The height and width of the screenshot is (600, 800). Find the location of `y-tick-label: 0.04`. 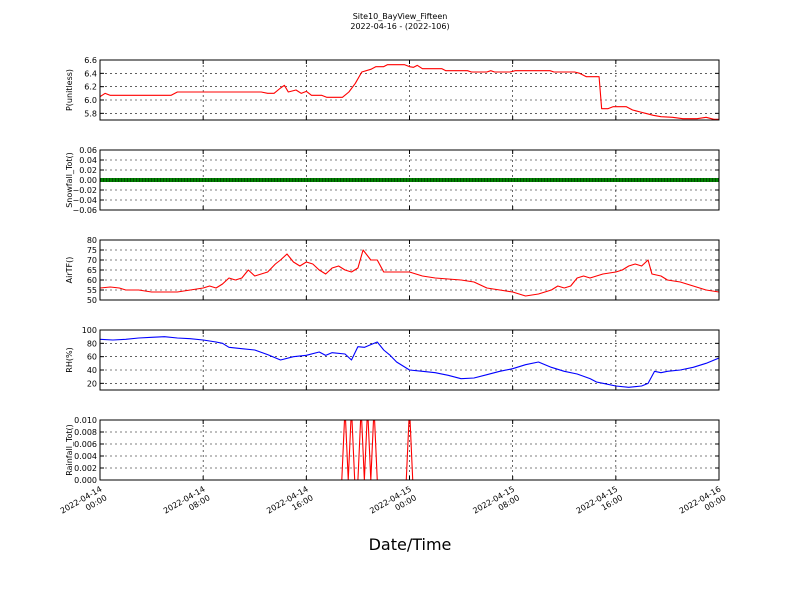

y-tick-label: 0.04 is located at coordinates (88, 160).